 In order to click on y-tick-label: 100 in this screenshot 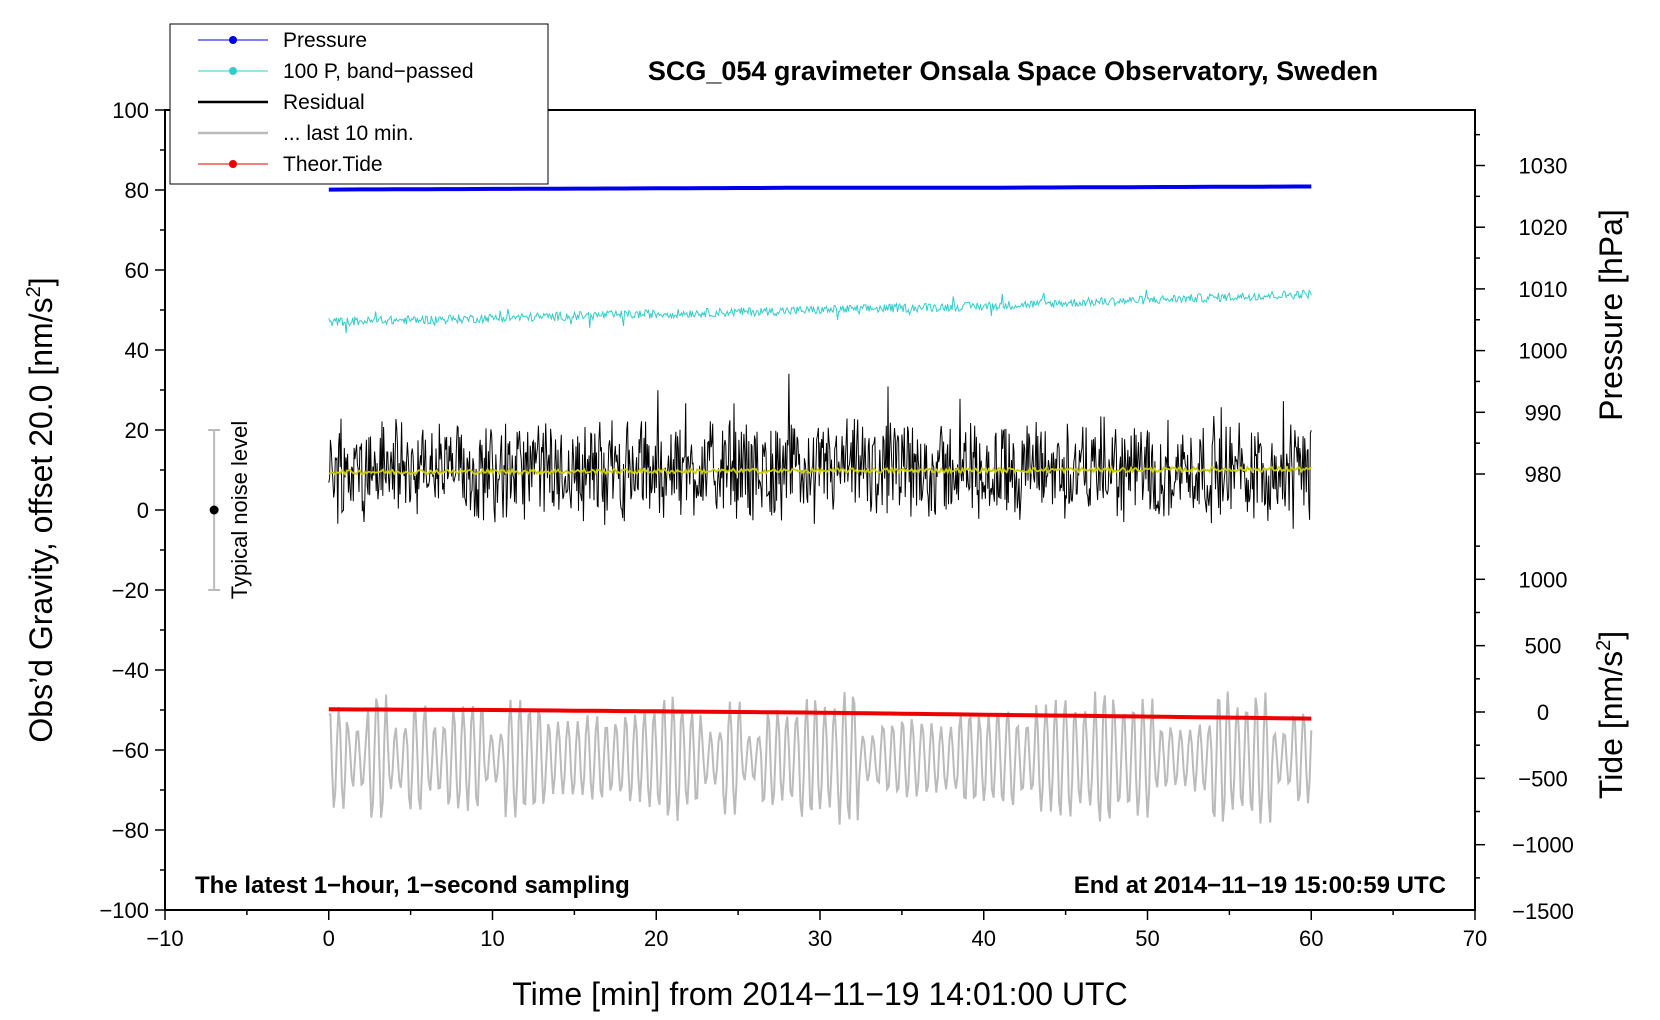, I will do `click(130, 110)`.